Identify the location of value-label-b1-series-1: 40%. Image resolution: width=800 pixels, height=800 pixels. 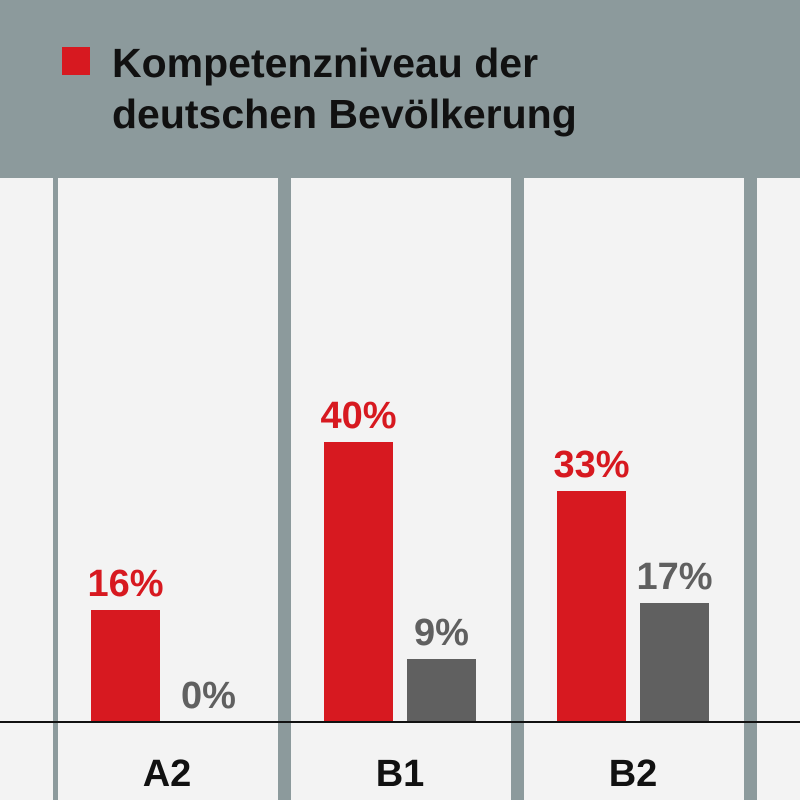
(358, 416).